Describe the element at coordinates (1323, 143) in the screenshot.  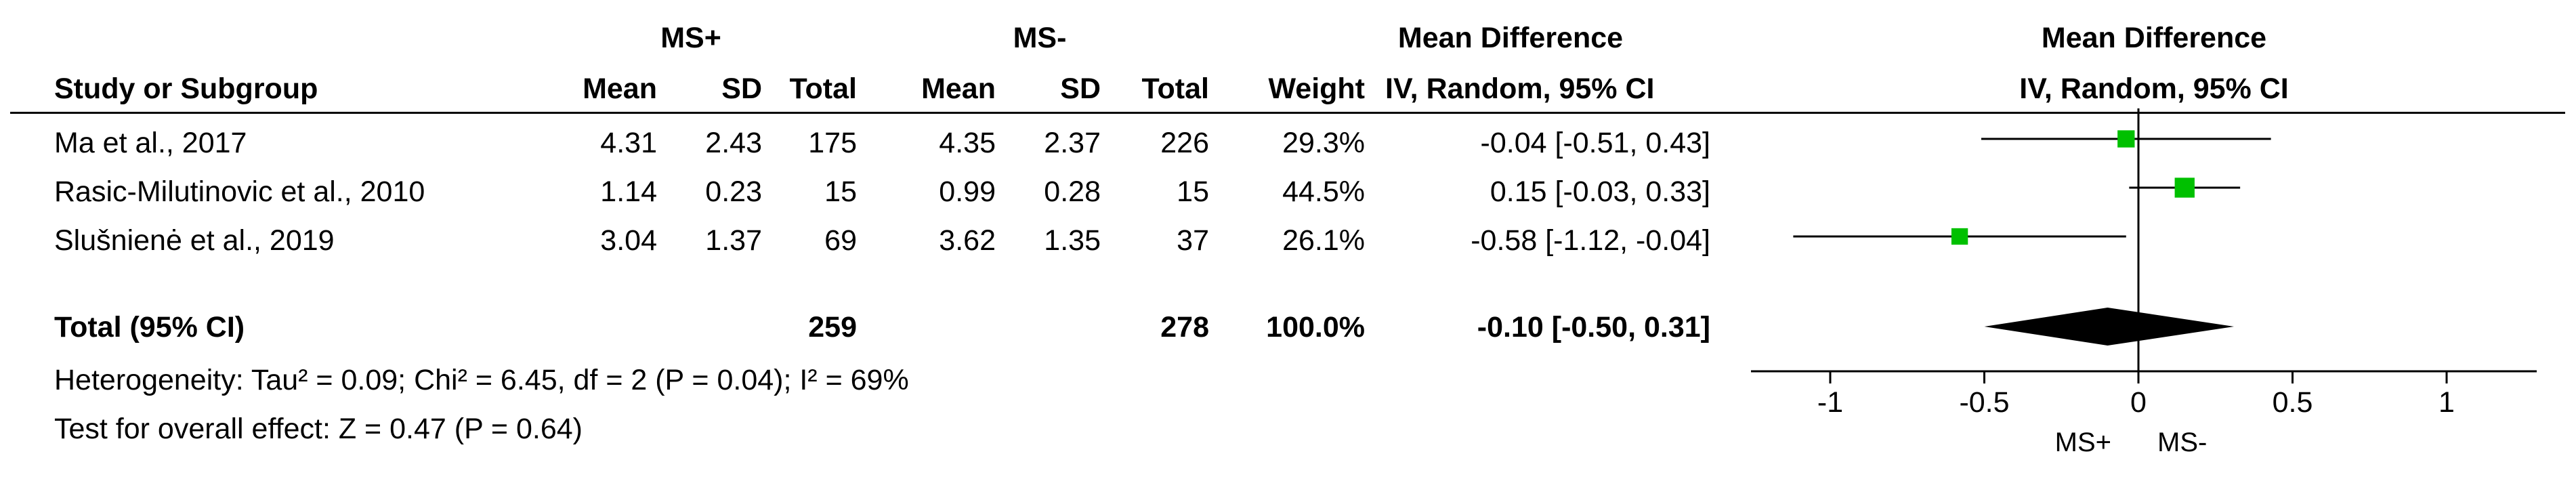
I see `study-weight: 29.3%` at that location.